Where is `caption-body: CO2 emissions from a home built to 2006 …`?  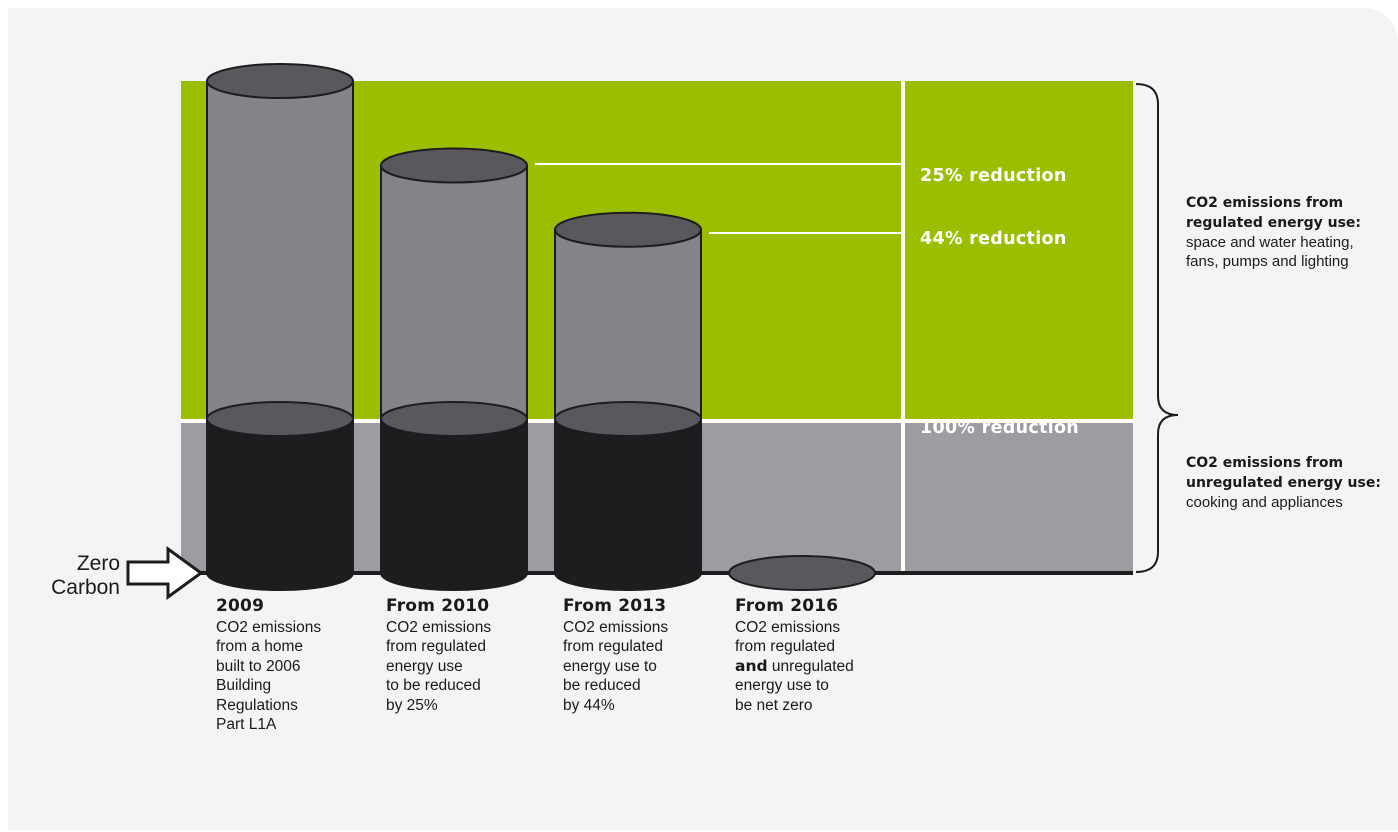 caption-body: CO2 emissions from a home built to 2006 … is located at coordinates (269, 676).